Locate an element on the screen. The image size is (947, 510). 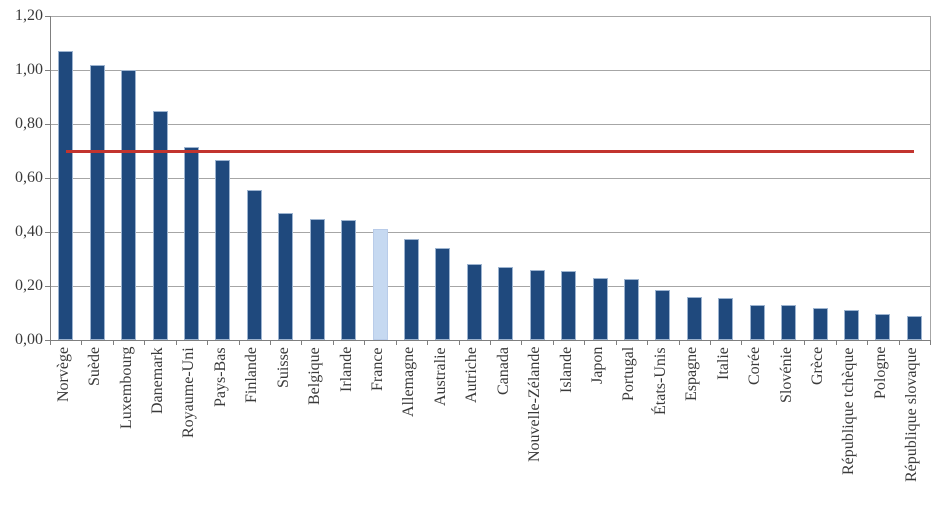
x-axis-line is located at coordinates (490, 340).